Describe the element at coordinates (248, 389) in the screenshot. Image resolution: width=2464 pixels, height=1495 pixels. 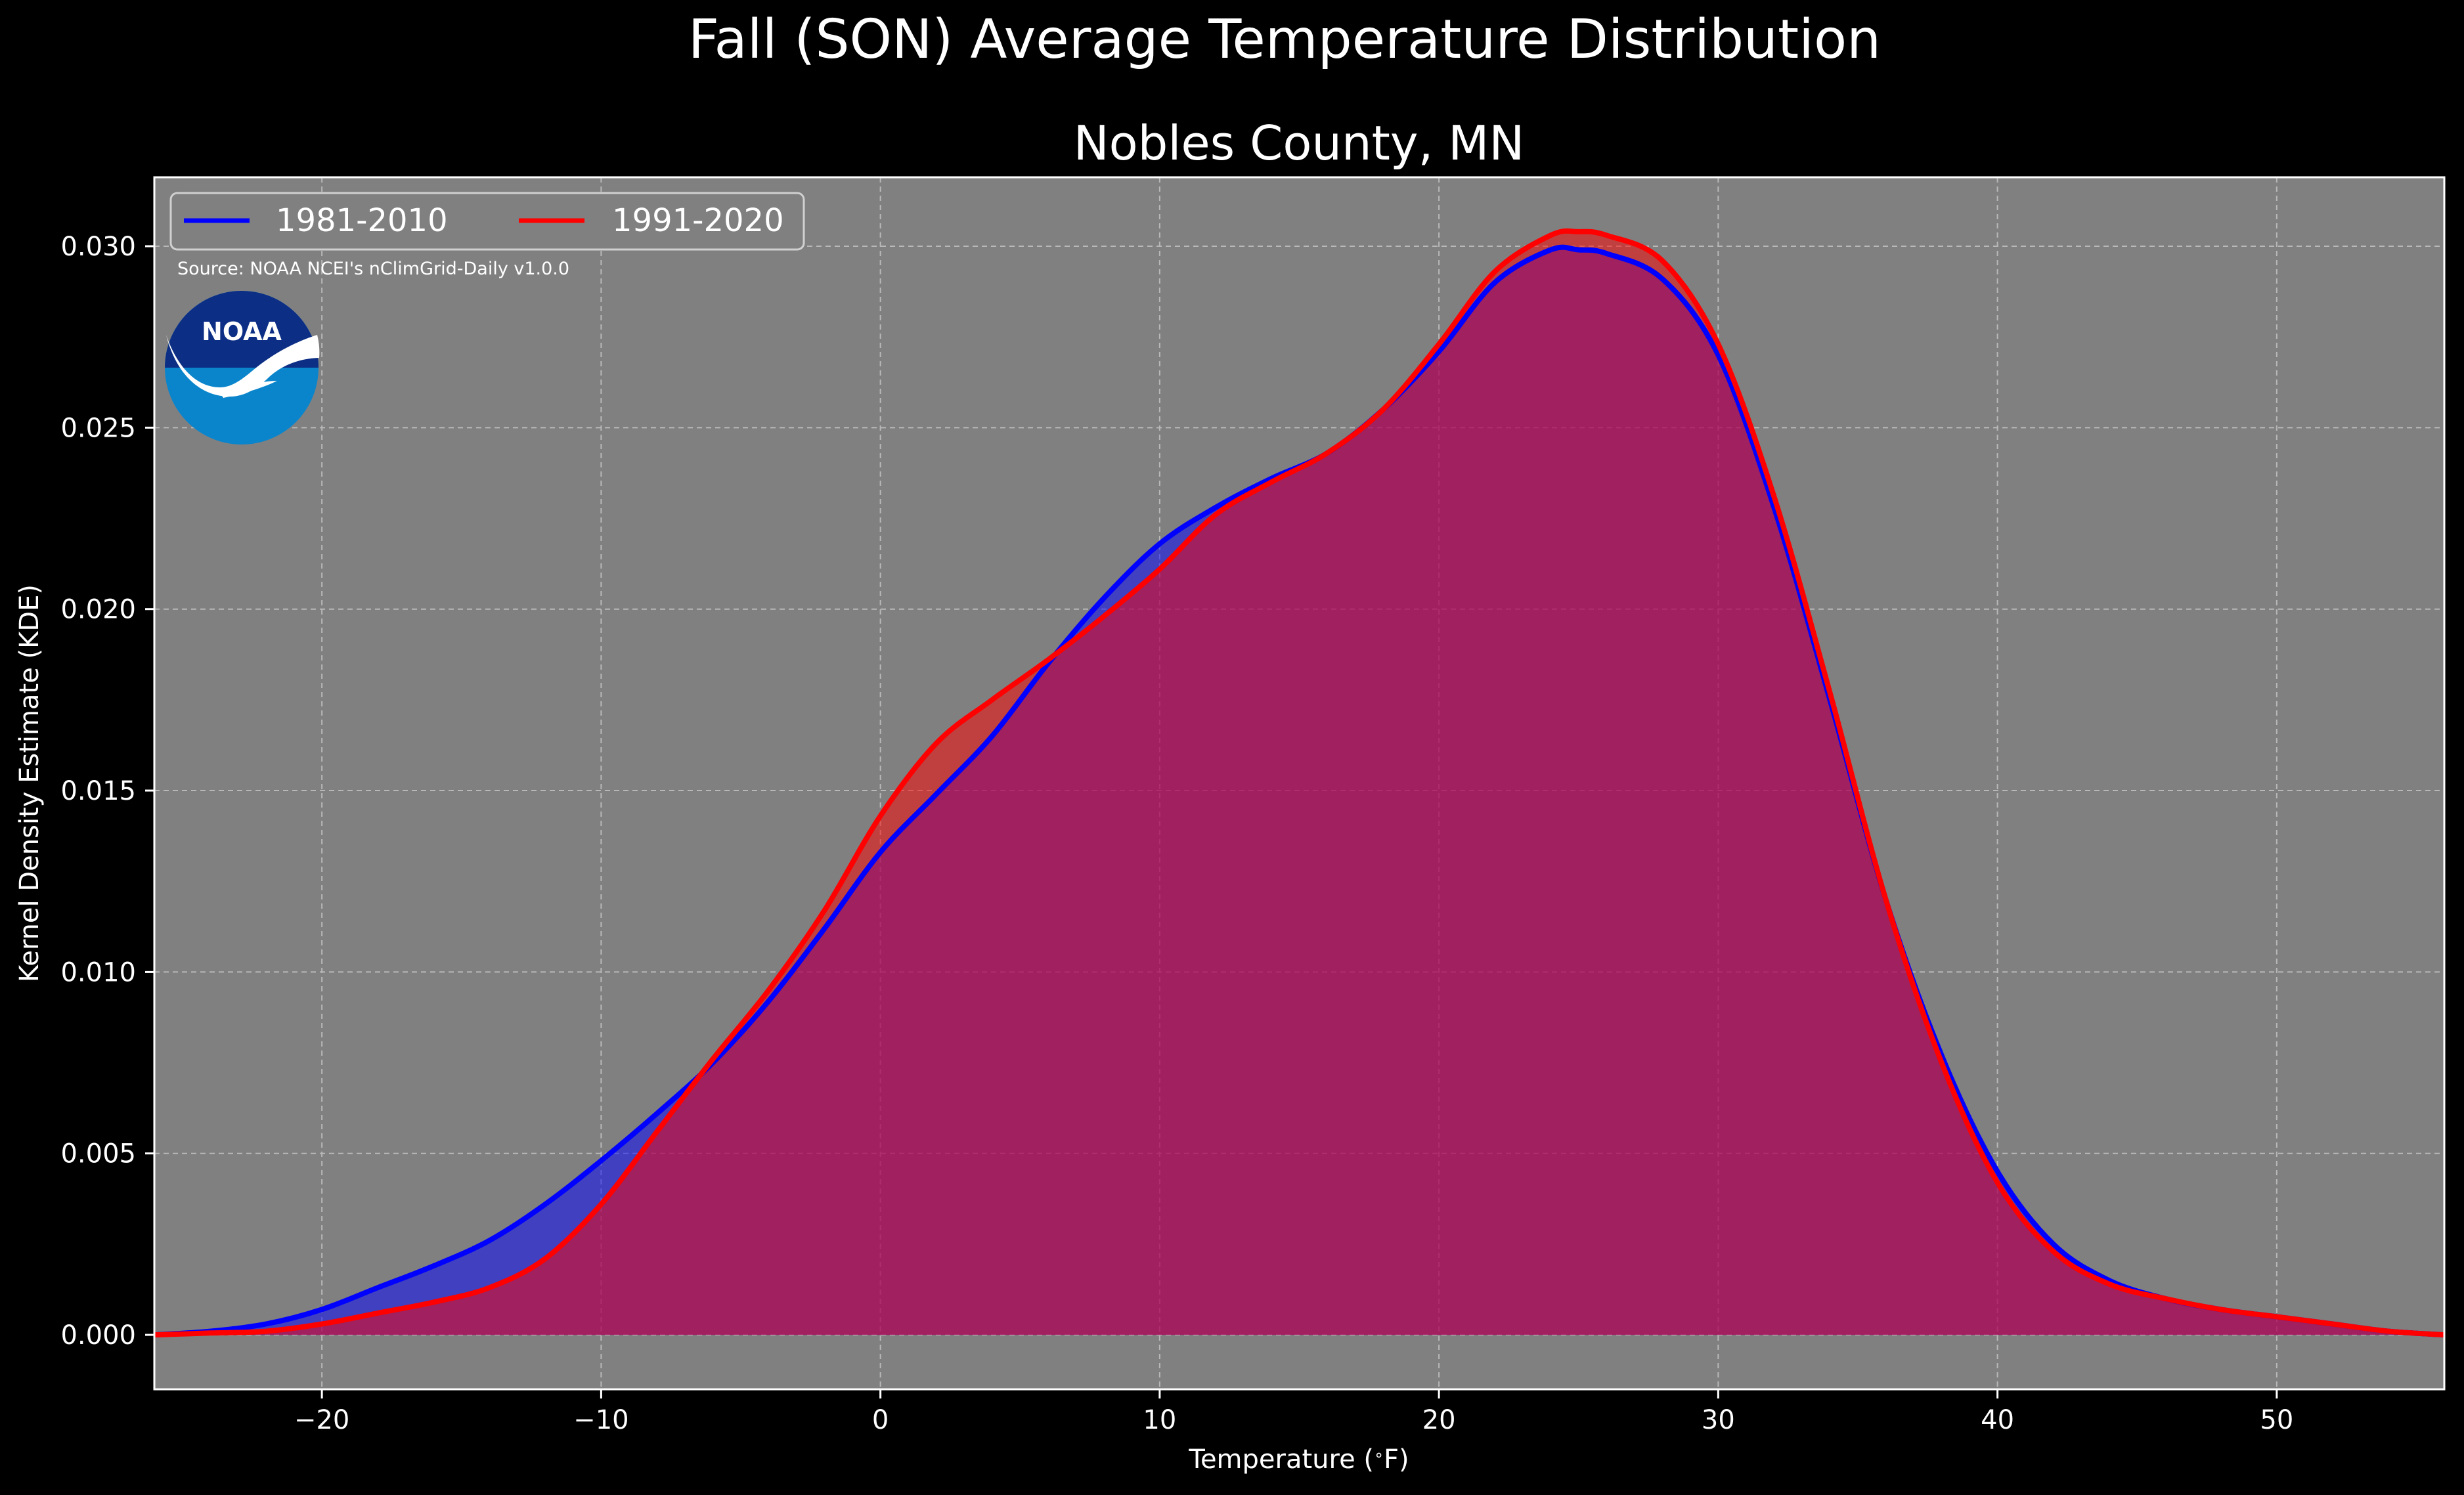
I see `noaa-wing-icon` at that location.